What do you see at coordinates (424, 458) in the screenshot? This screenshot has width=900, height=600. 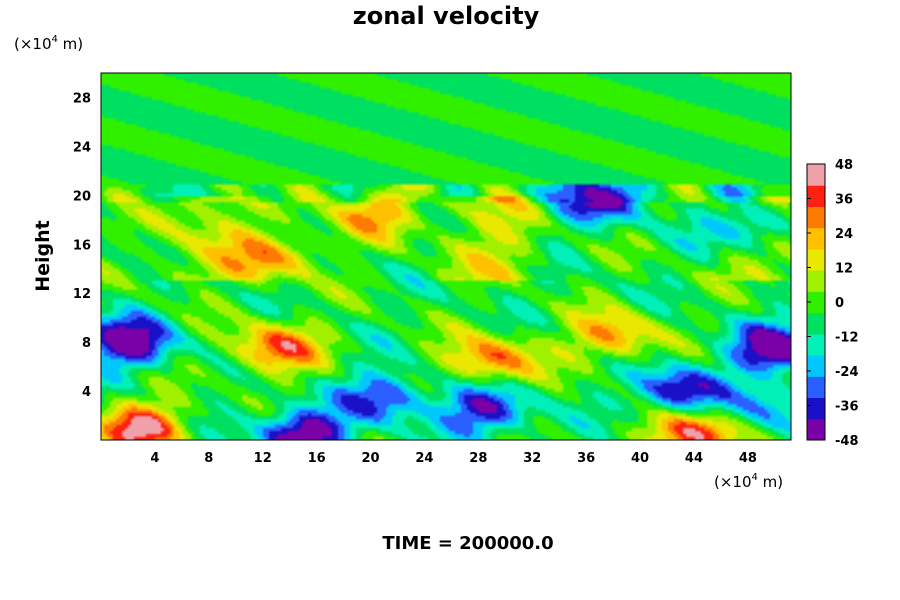 I see `x-tick-label: 24` at bounding box center [424, 458].